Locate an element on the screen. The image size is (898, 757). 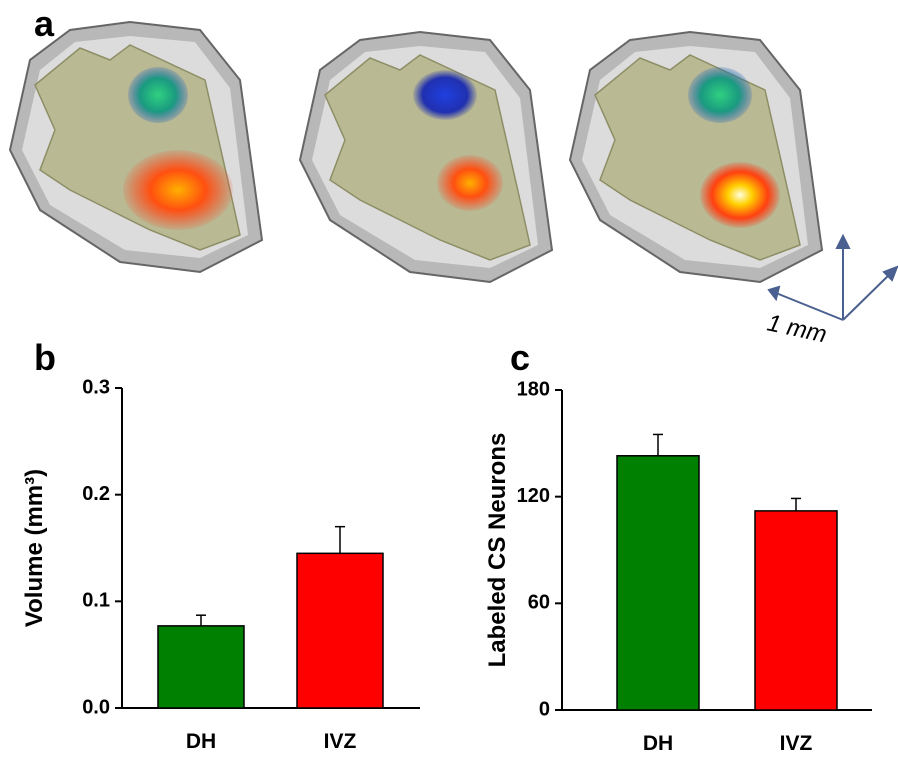
y-tick-label: 0 is located at coordinates (544, 709).